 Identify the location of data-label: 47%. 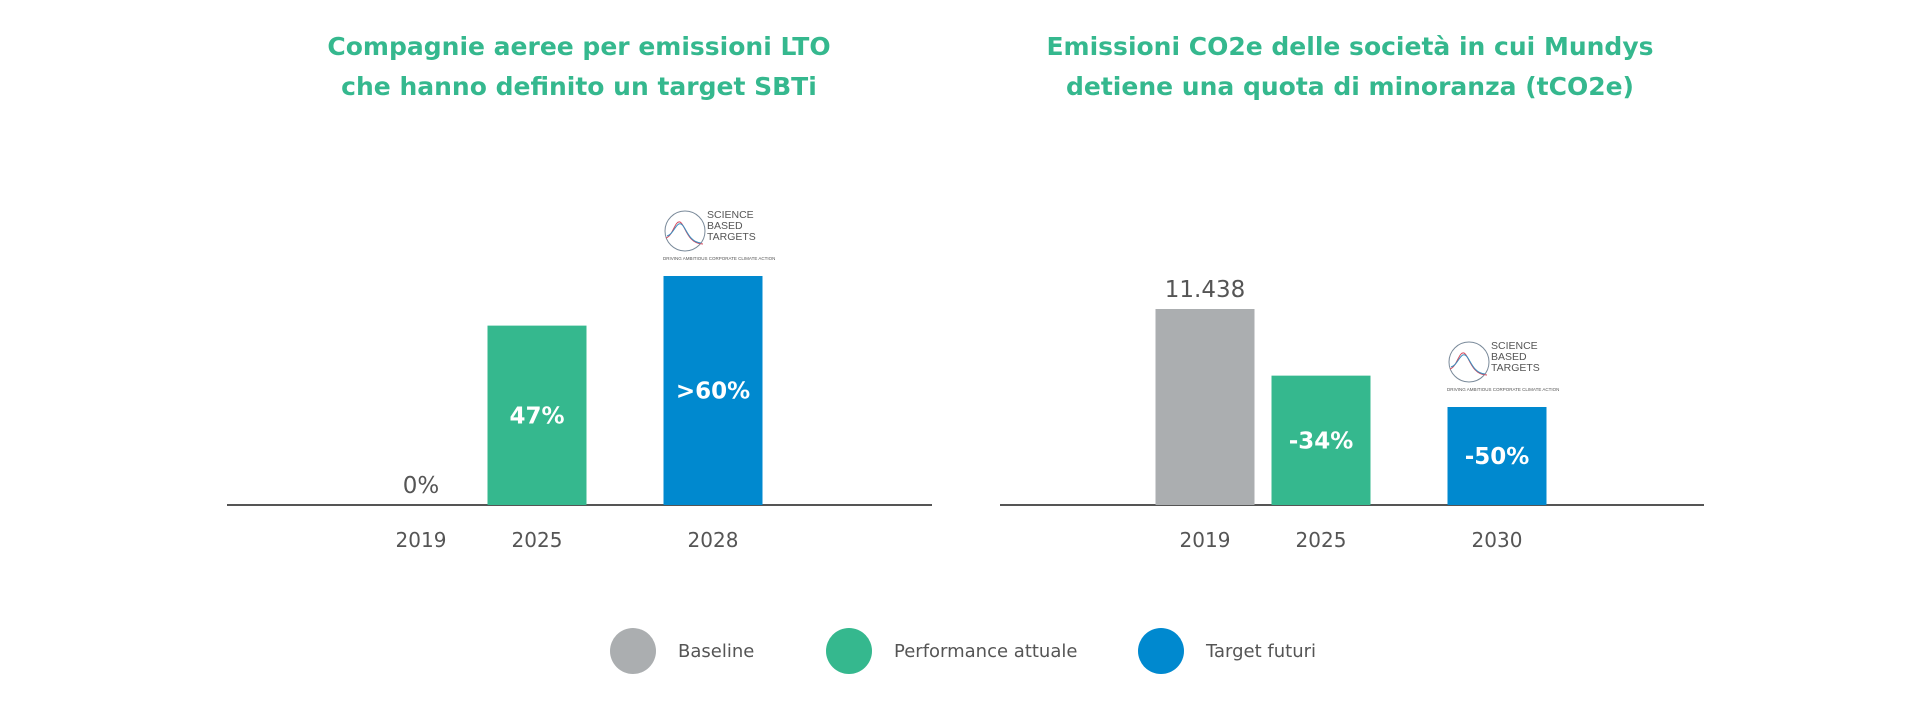
(536, 416).